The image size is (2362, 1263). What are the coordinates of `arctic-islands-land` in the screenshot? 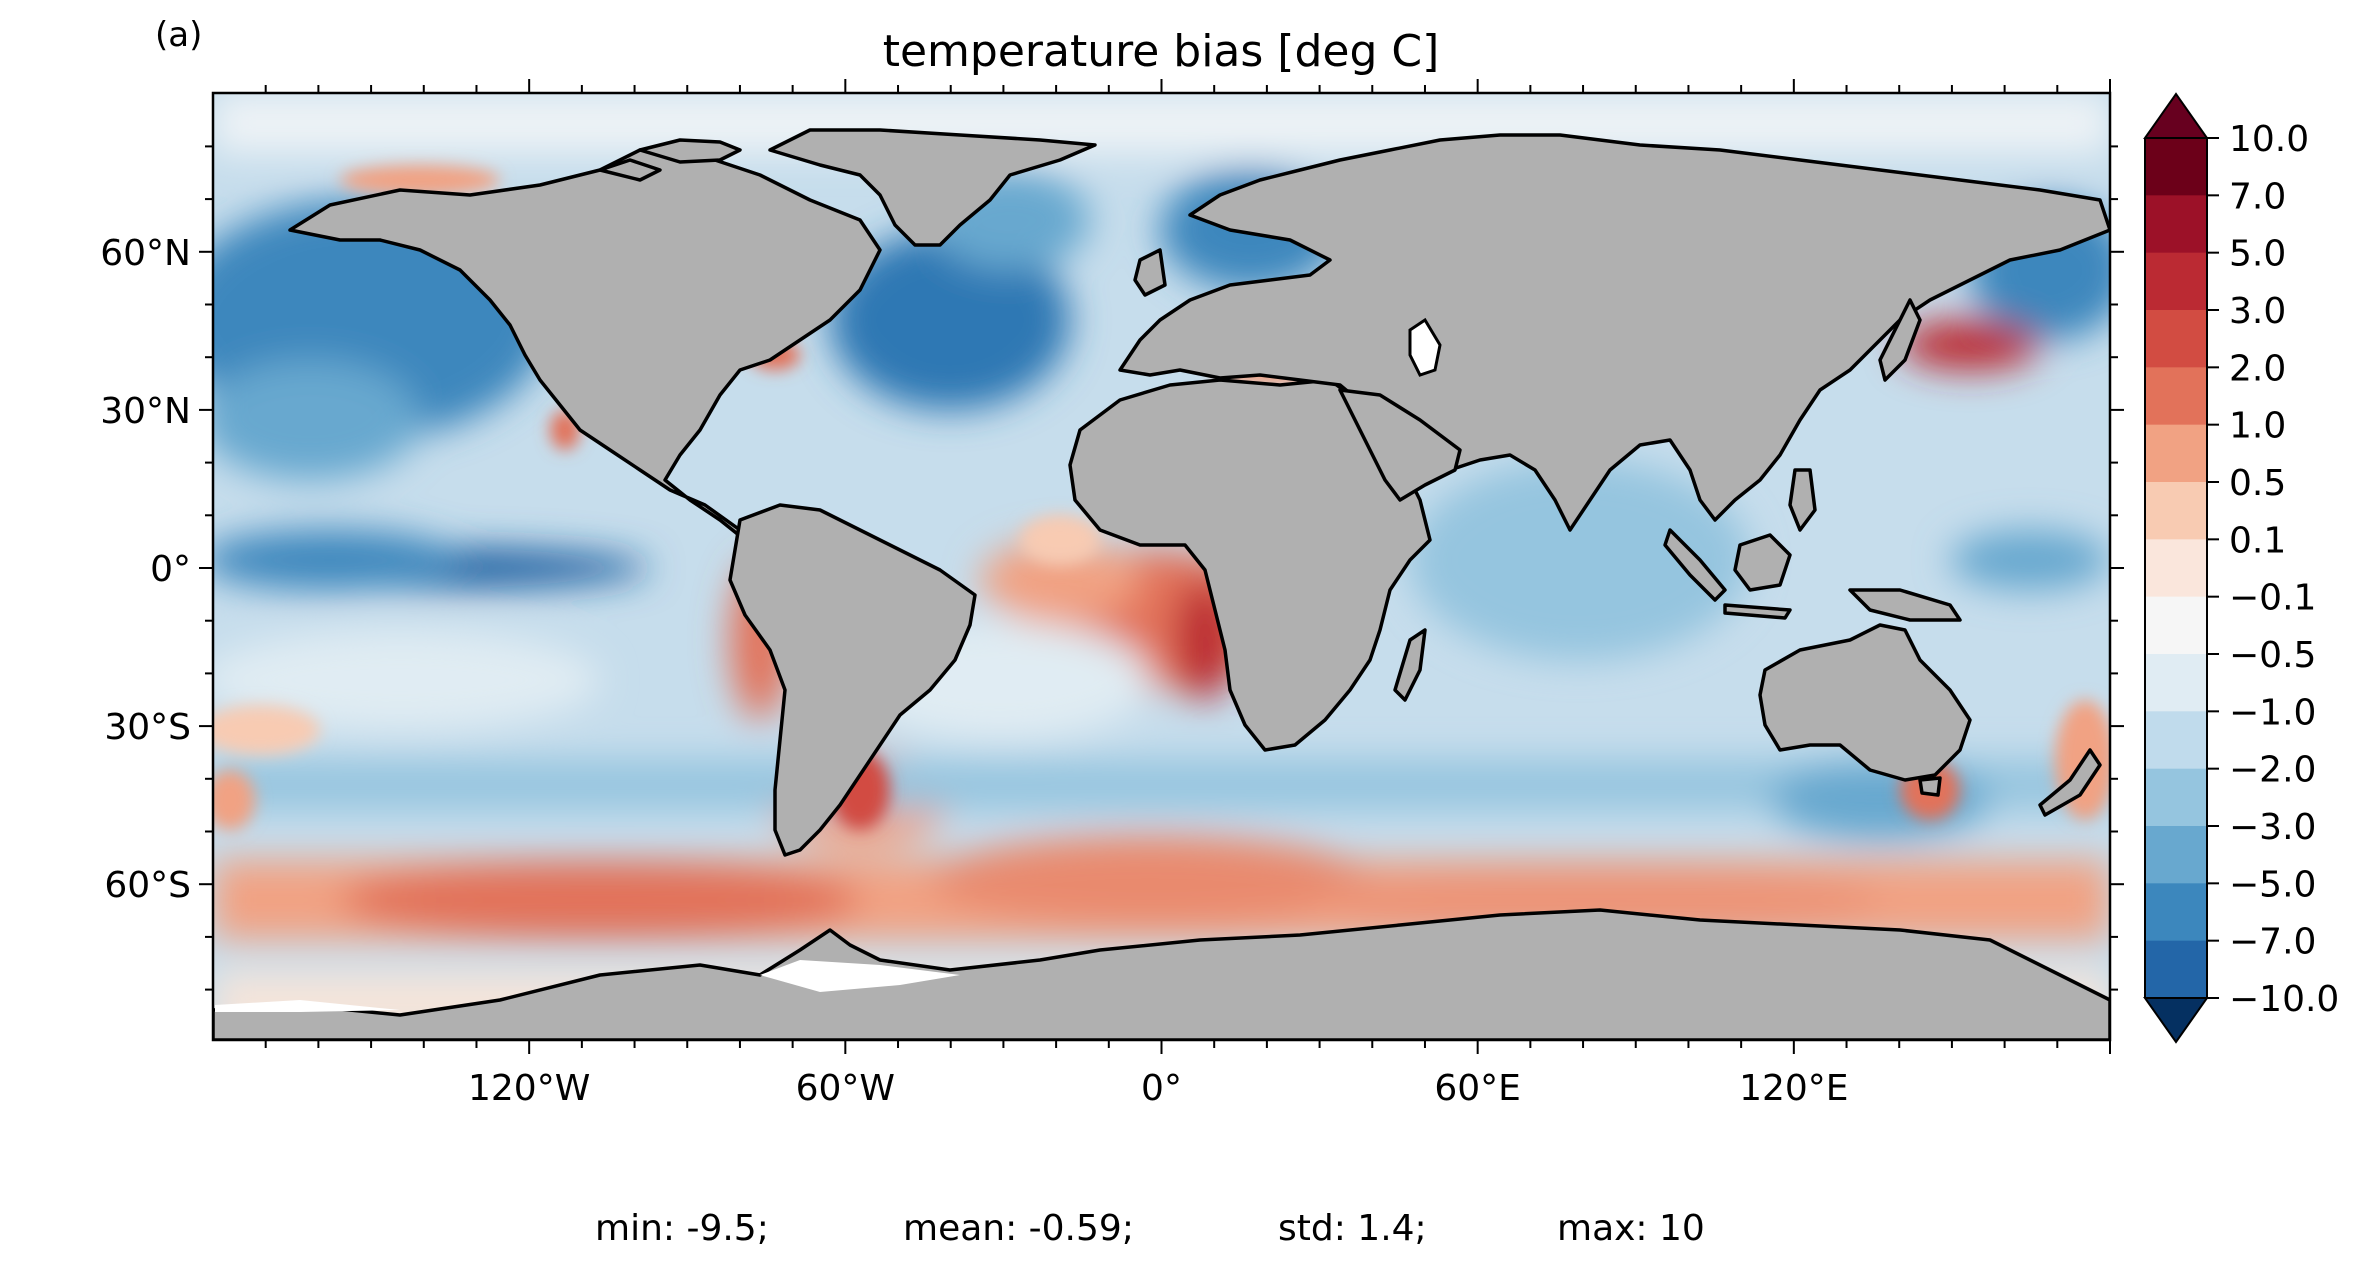 It's located at (690, 151).